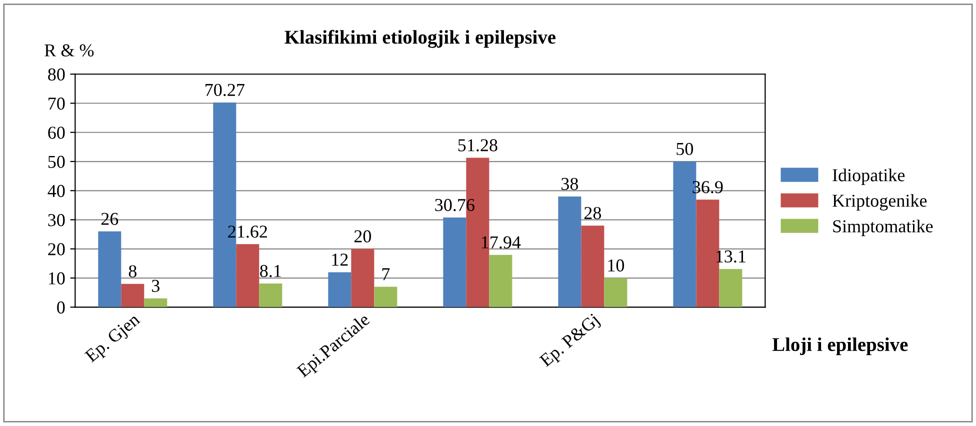  Describe the element at coordinates (56, 249) in the screenshot. I see `y-tick-label: 20` at that location.